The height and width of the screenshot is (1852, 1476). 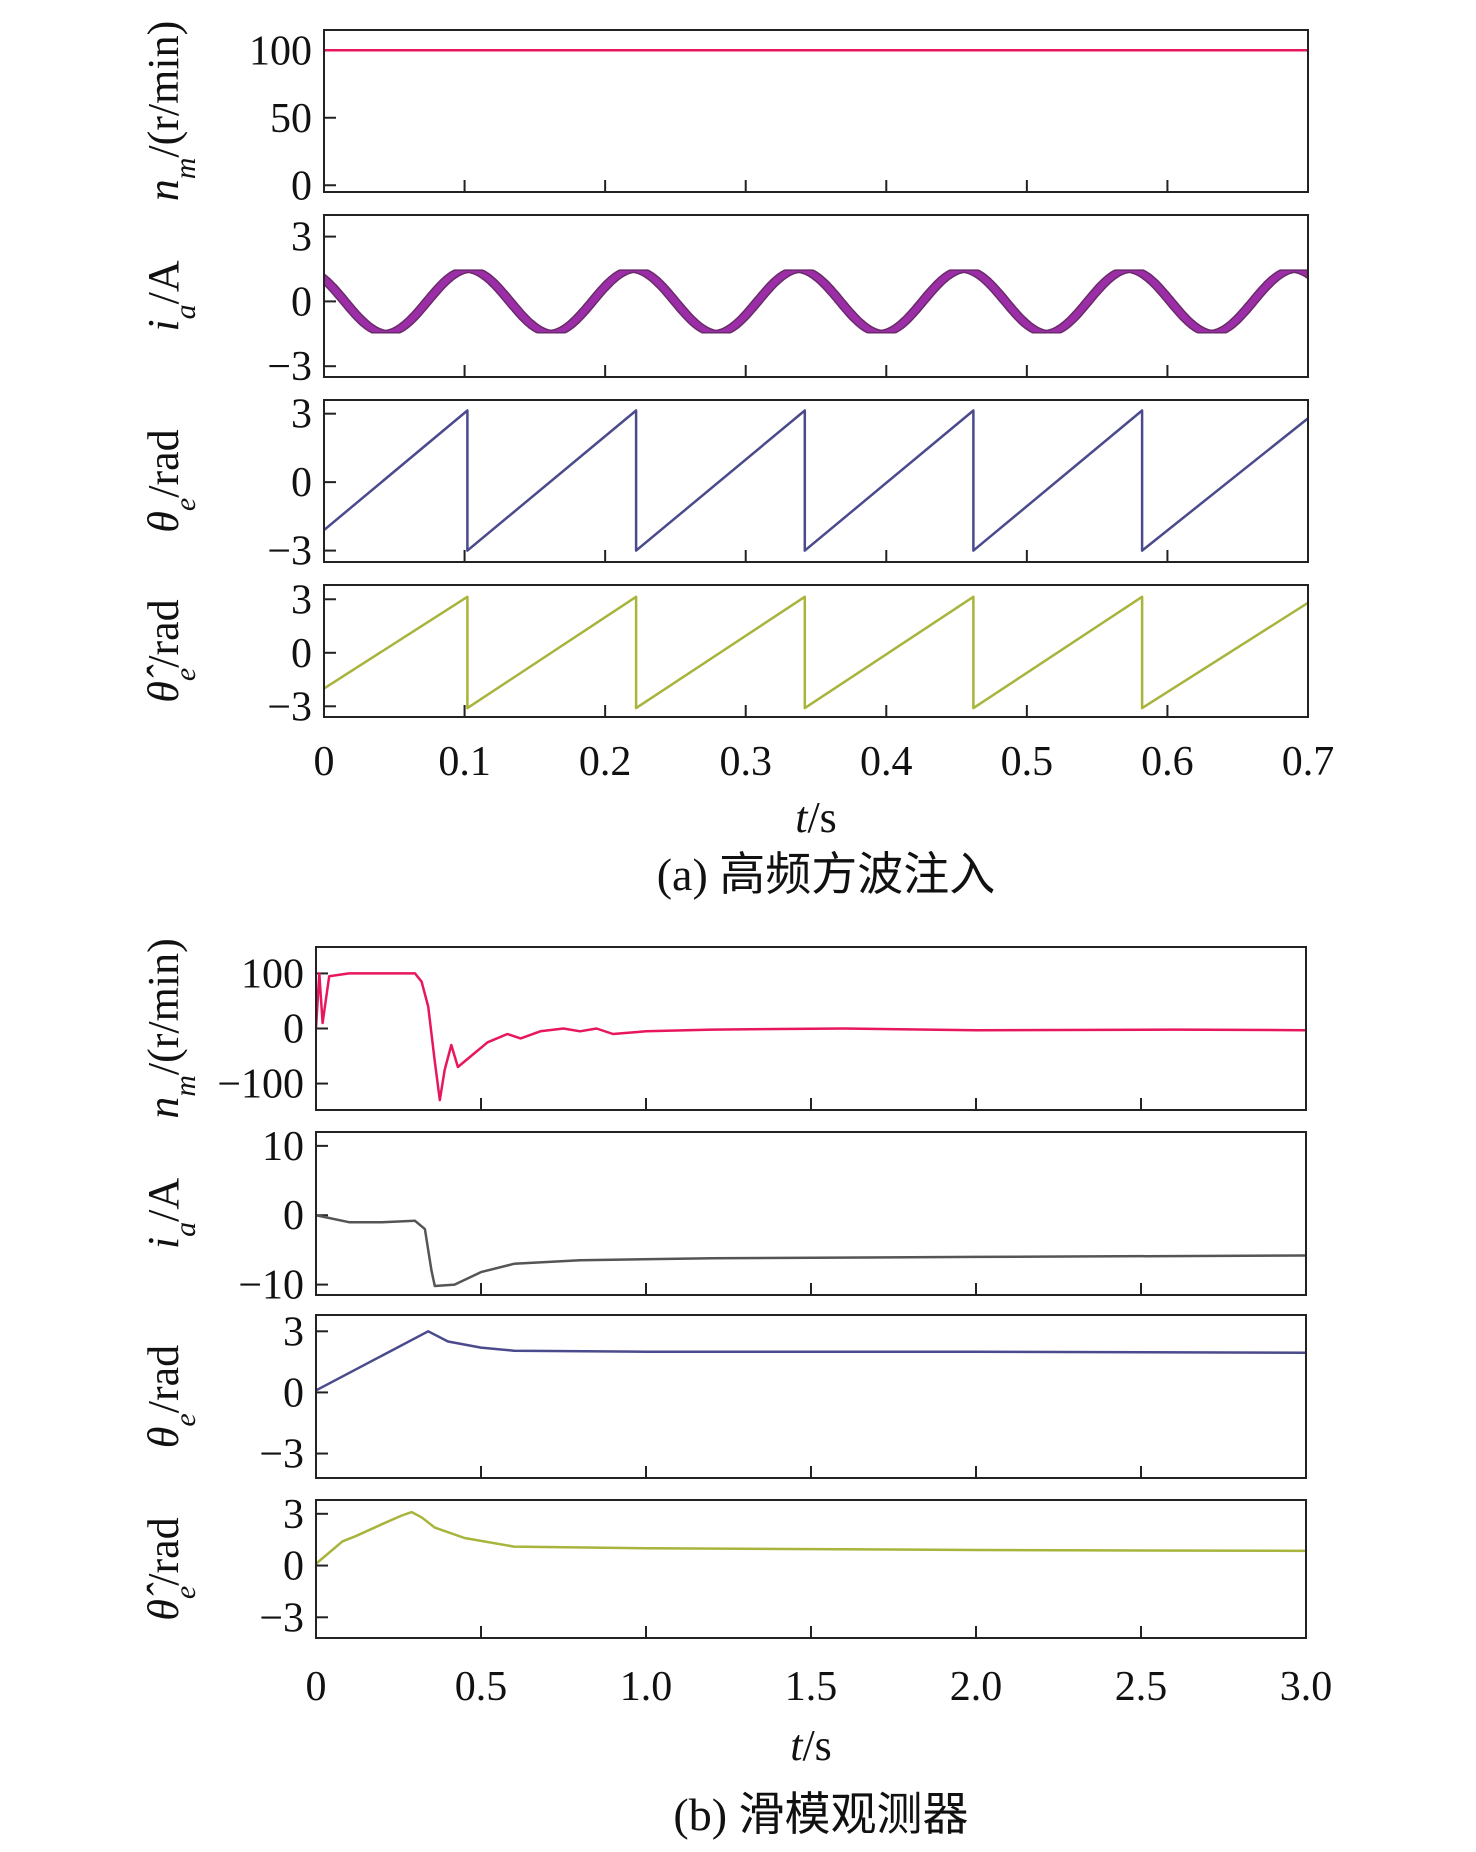 What do you see at coordinates (464, 762) in the screenshot?
I see `x-tick-label: 0.1` at bounding box center [464, 762].